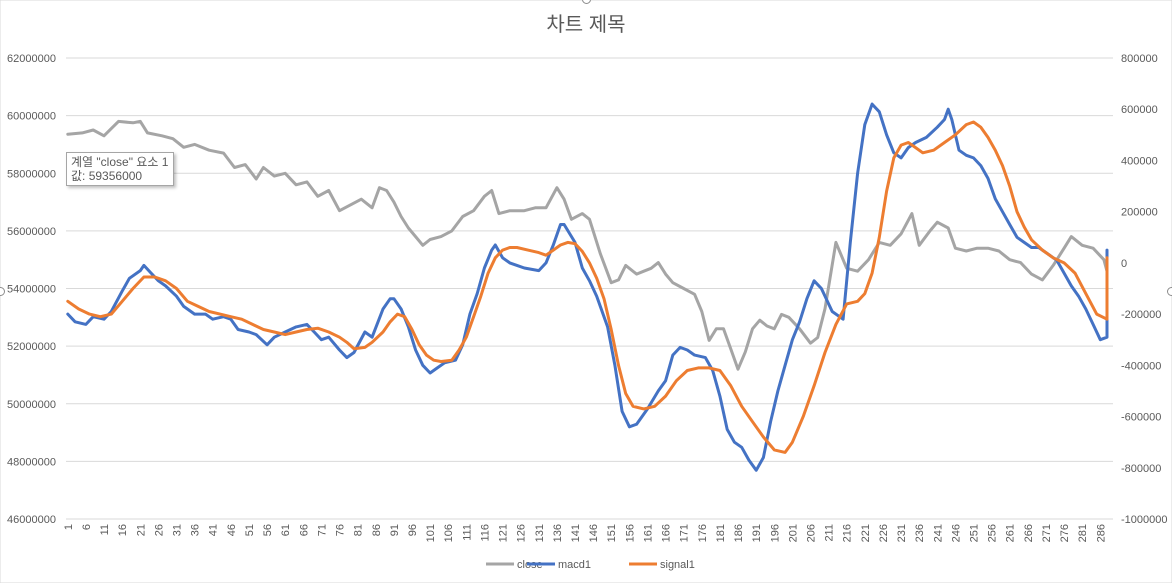  Describe the element at coordinates (574, 565) in the screenshot. I see `legend-label-macd1: macd1` at that location.